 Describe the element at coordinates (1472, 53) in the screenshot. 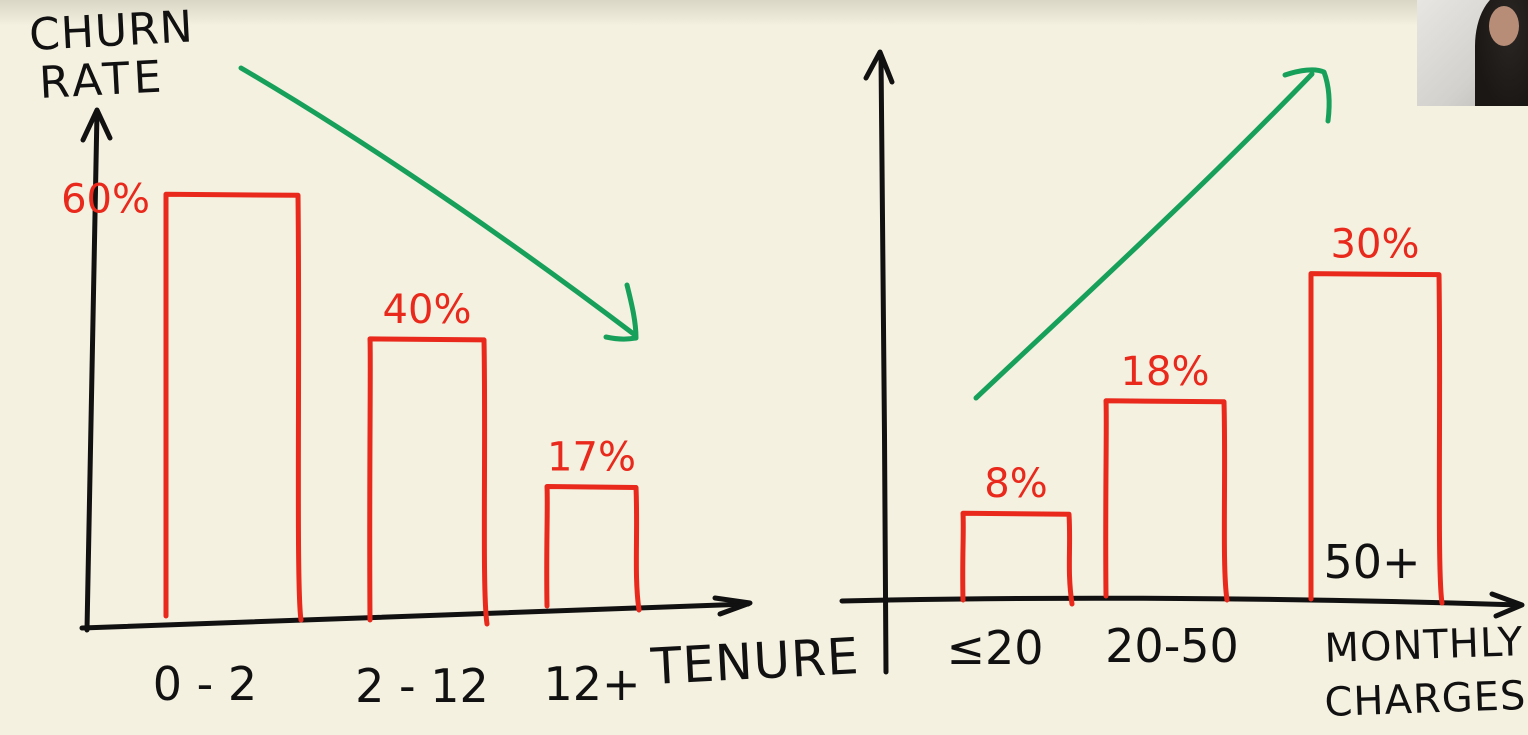

I see `presenter-webcam` at that location.